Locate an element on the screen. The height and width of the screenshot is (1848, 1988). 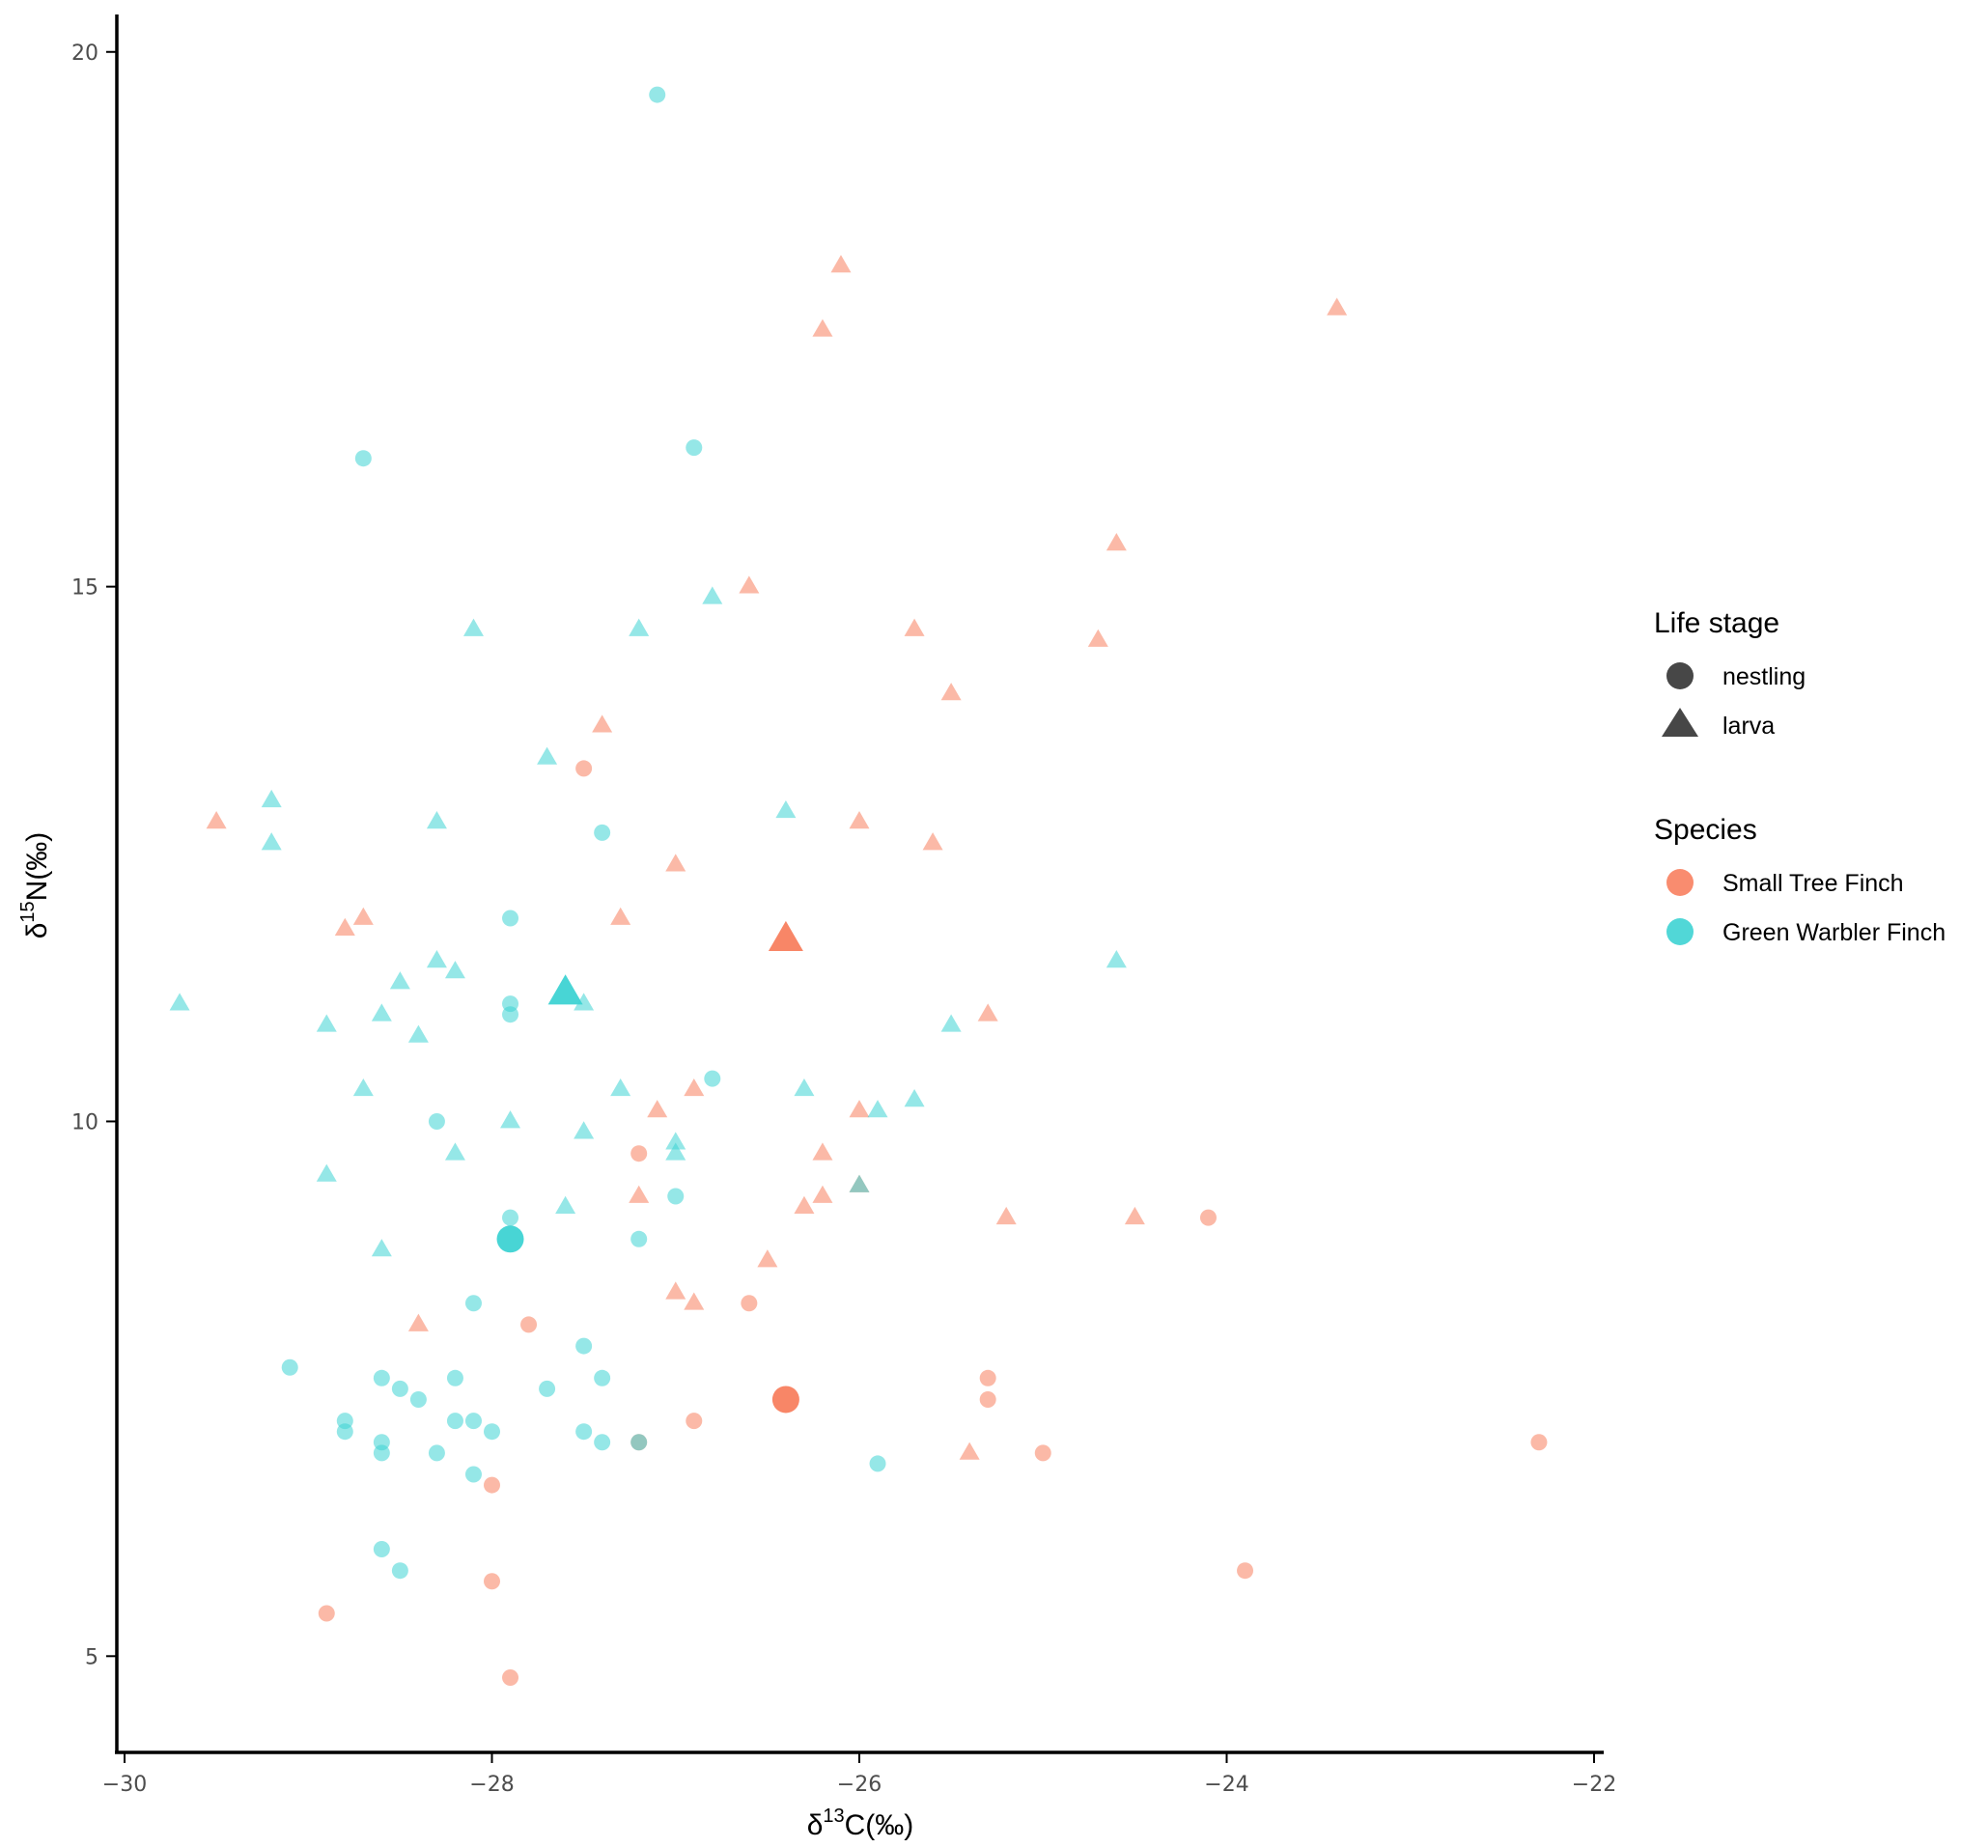
legend-title-species: Species is located at coordinates (1706, 830).